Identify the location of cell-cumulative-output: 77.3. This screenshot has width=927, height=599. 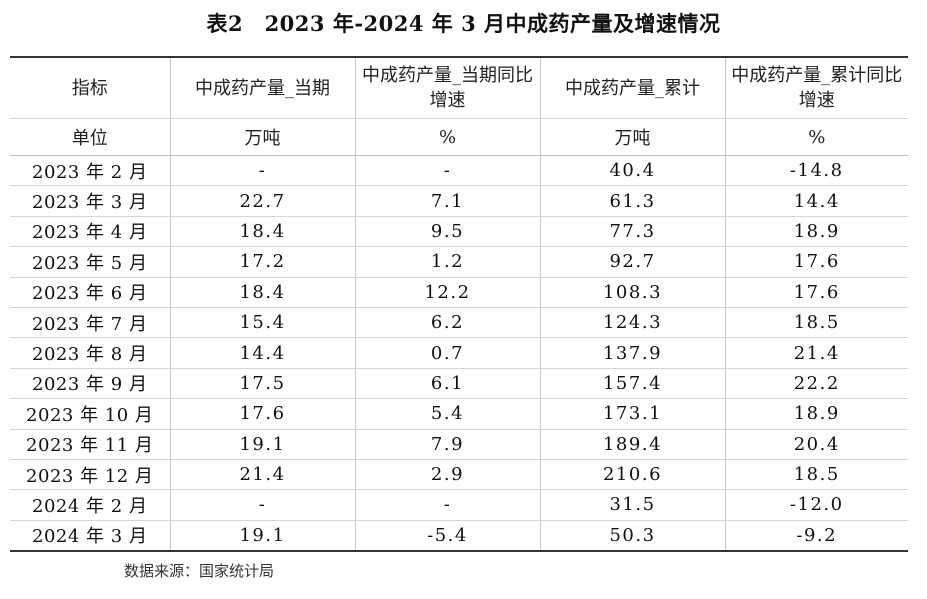
(632, 232).